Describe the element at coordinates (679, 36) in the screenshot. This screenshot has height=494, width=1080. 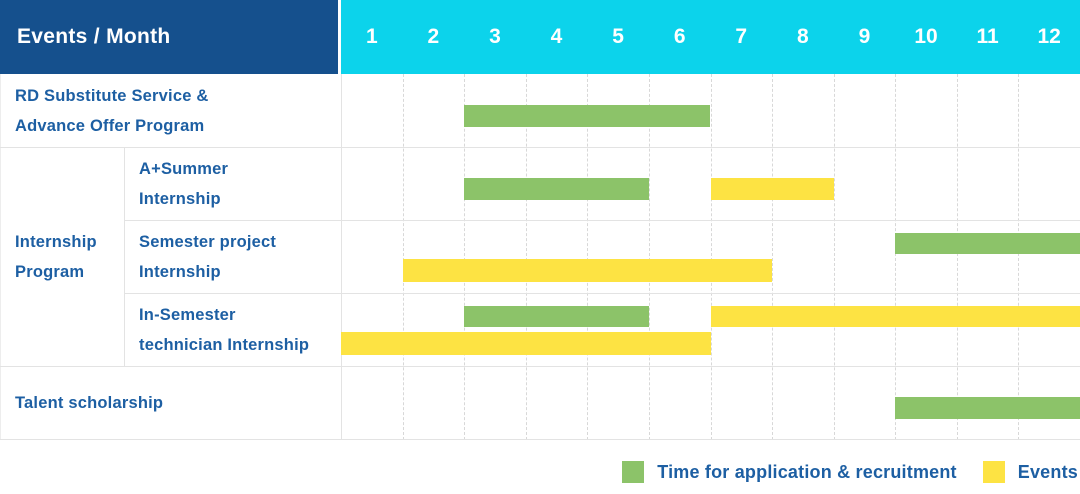
I see `month-header-6: 6` at that location.